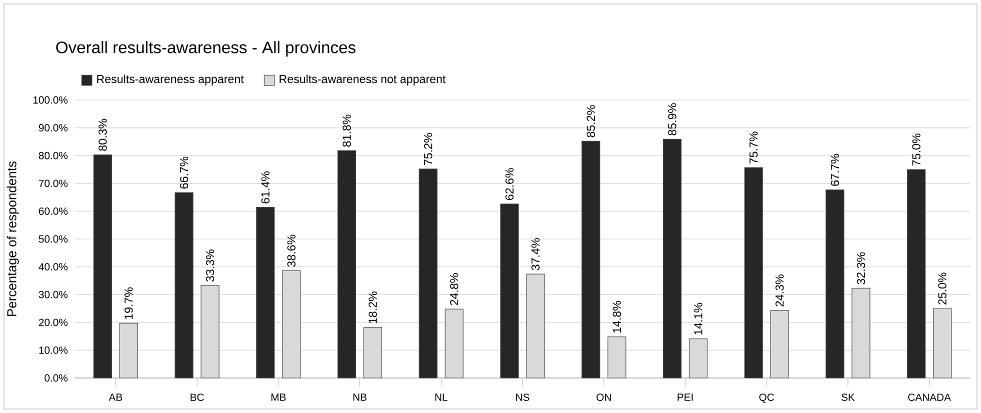  I want to click on data-label: 14.8%, so click(616, 316).